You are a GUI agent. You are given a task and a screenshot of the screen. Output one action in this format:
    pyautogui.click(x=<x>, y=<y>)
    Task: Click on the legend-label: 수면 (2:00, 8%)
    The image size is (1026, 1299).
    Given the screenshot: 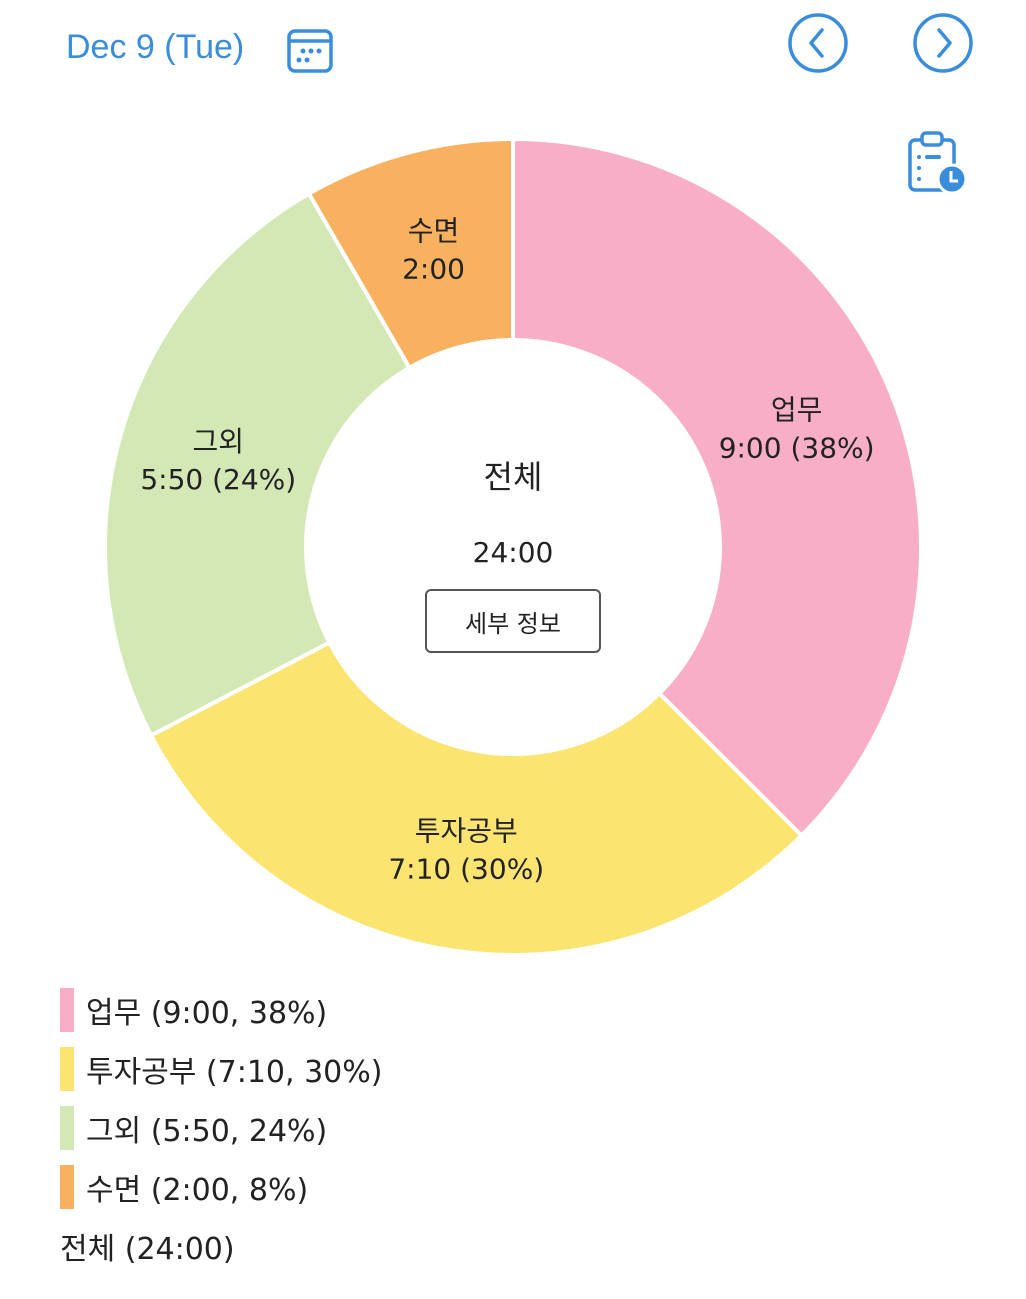 What is the action you would take?
    pyautogui.click(x=197, y=1190)
    